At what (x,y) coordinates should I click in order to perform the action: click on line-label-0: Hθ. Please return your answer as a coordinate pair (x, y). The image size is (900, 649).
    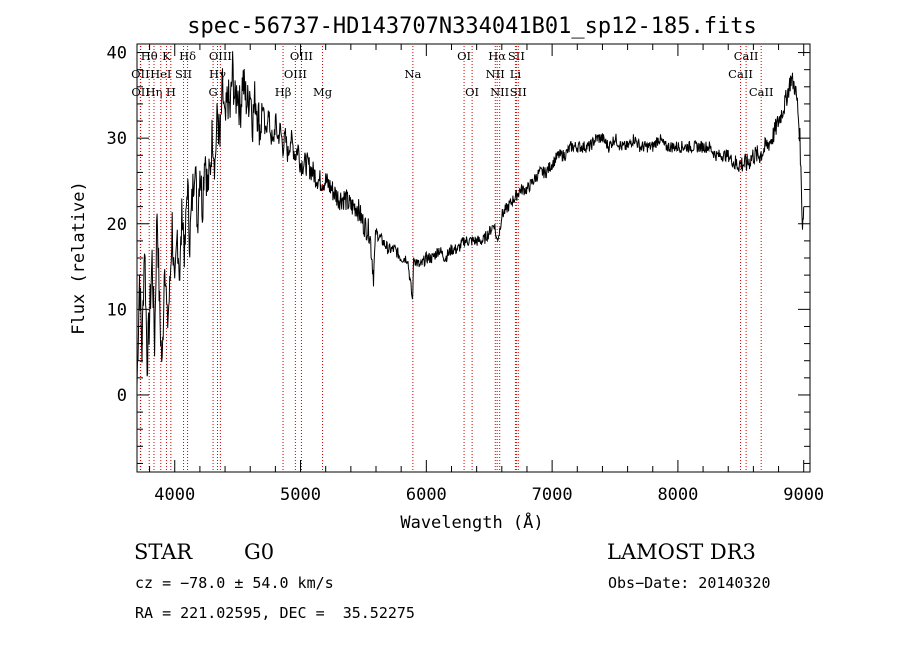
    Looking at the image, I should click on (149, 56).